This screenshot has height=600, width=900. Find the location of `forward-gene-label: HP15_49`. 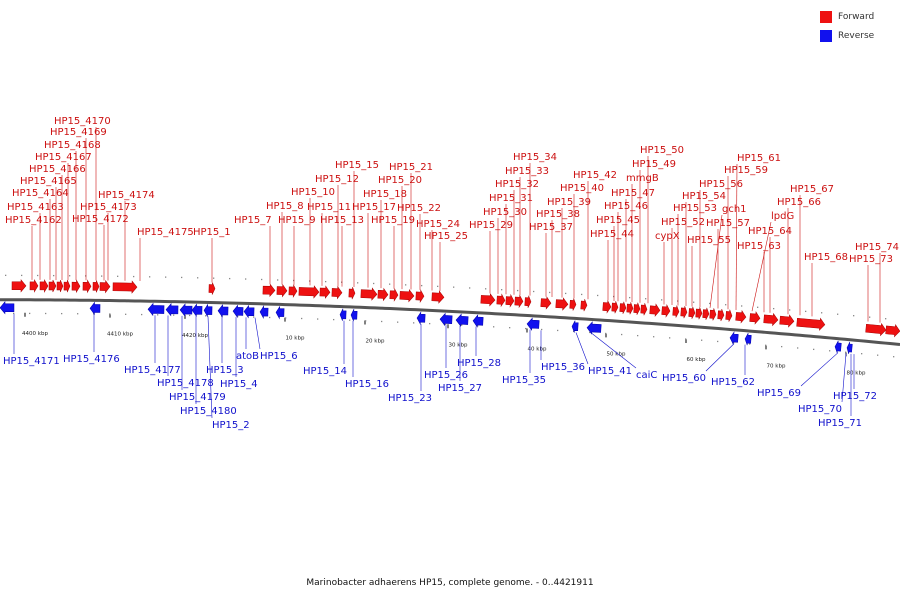

forward-gene-label: HP15_49 is located at coordinates (654, 164).